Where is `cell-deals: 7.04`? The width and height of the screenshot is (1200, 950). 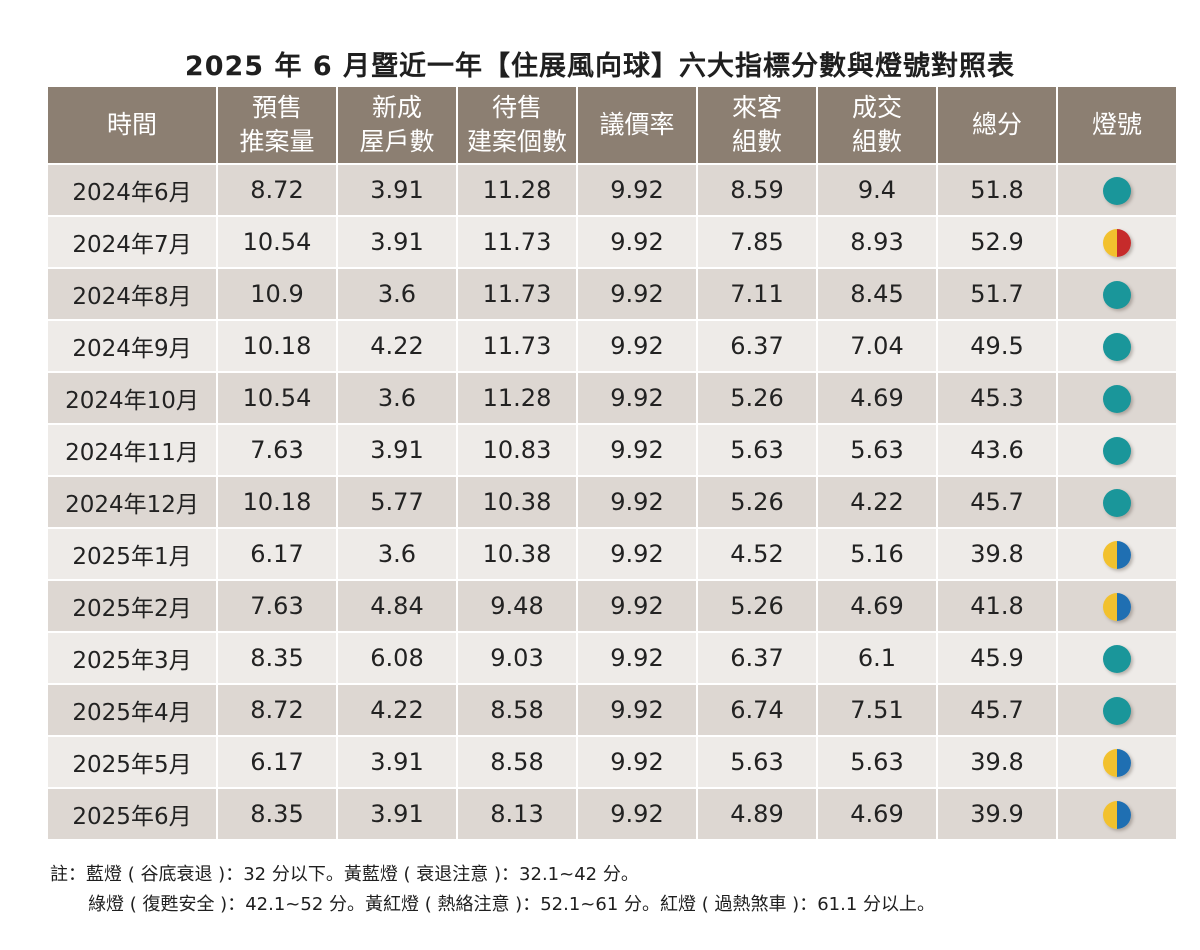
cell-deals: 7.04 is located at coordinates (877, 346).